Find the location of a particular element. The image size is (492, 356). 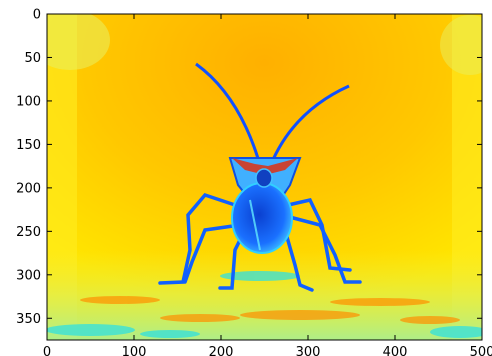

x-tick-label: 400 is located at coordinates (395, 350).